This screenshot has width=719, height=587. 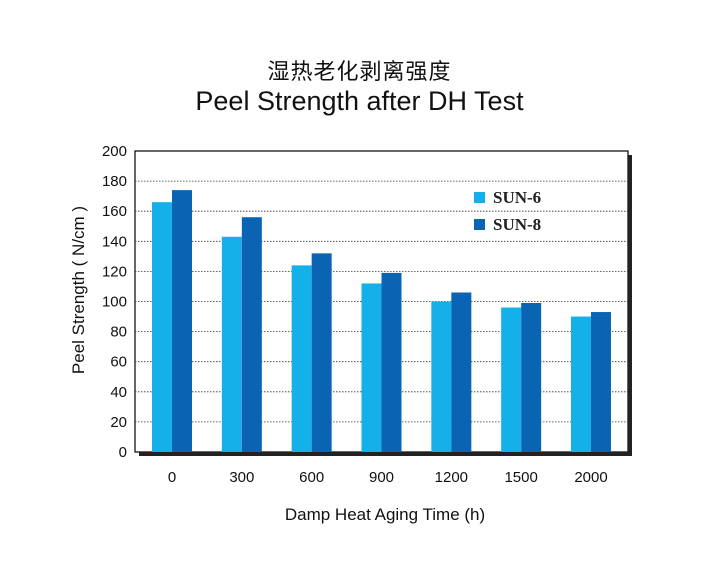 I want to click on x-tick-label: 1200, so click(x=451, y=477).